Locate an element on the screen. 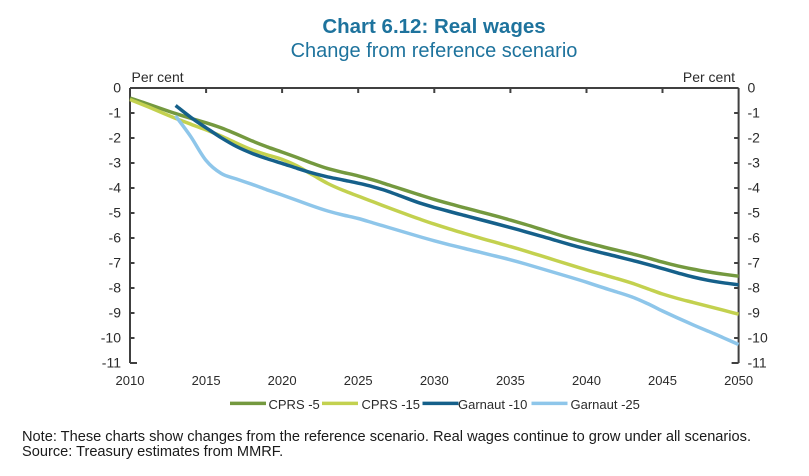 Image resolution: width=809 pixels, height=476 pixels. svg-text: CPRS -15 is located at coordinates (391, 404).